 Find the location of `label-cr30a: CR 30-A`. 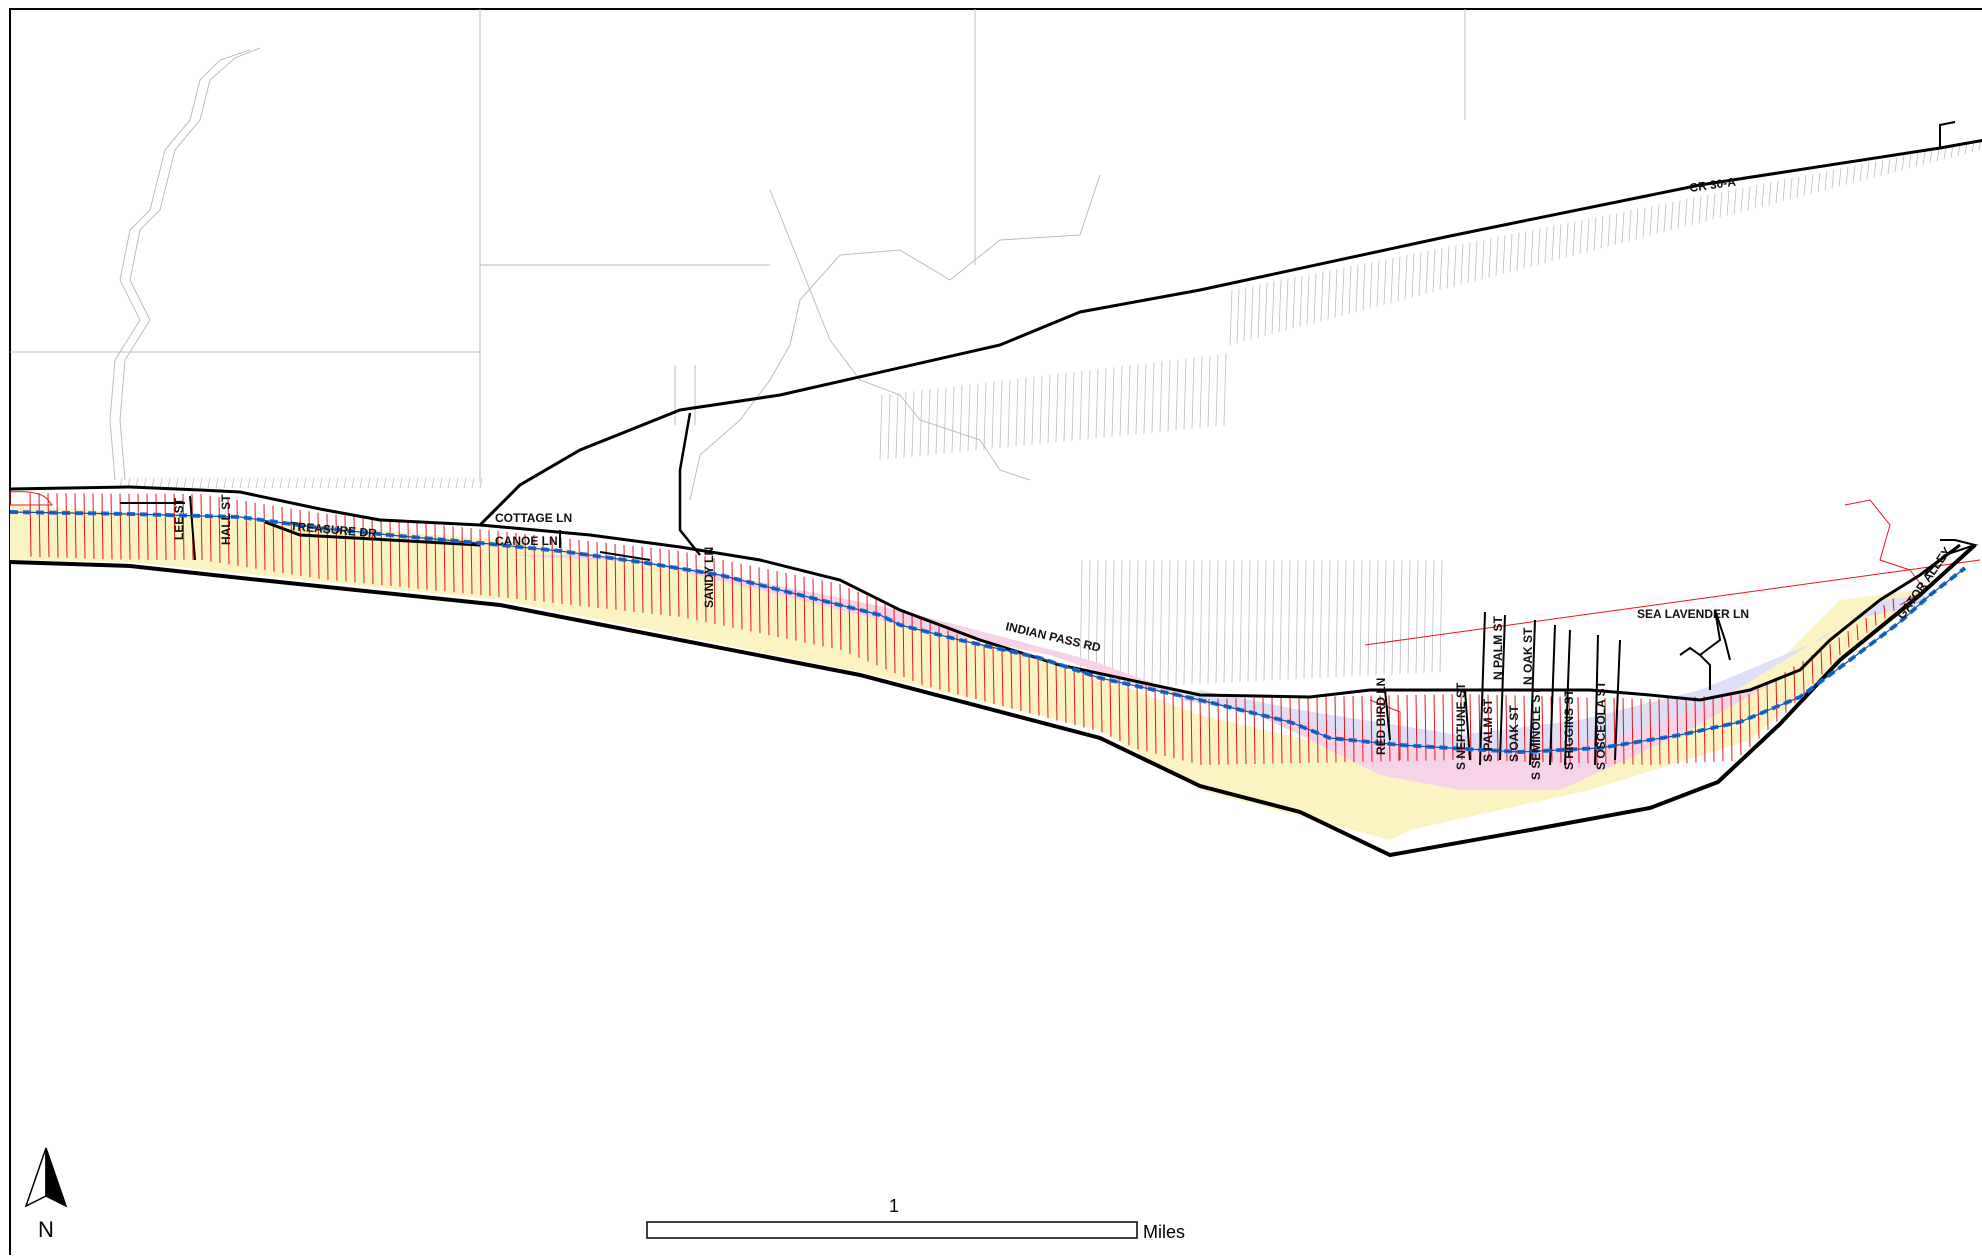

label-cr30a: CR 30-A is located at coordinates (1712, 185).